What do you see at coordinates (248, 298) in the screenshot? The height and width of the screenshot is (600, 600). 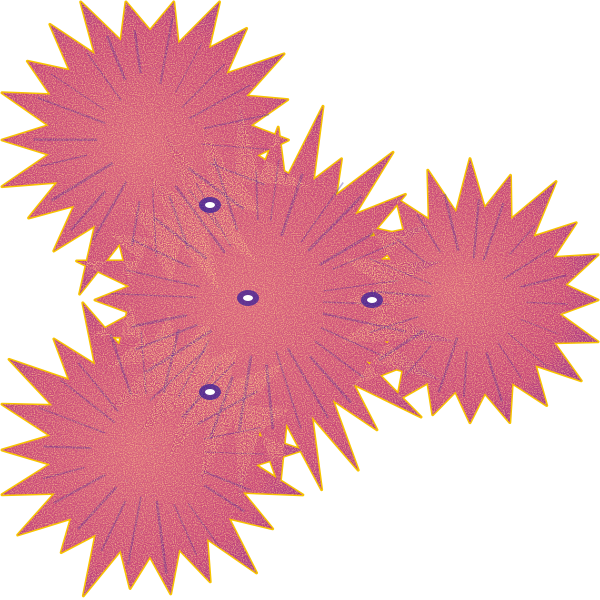 I see `central-rift` at bounding box center [248, 298].